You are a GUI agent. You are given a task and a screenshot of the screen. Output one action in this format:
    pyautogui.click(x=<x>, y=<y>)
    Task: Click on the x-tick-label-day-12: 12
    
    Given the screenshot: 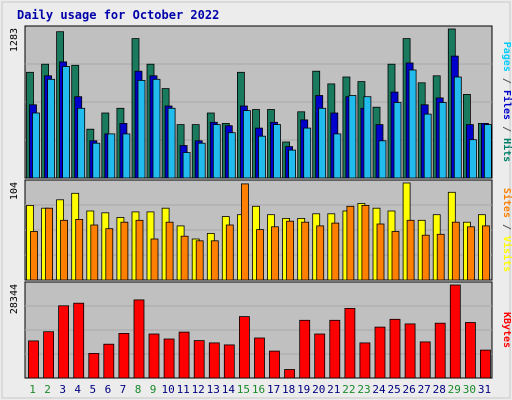 What is the action you would take?
    pyautogui.click(x=198, y=389)
    